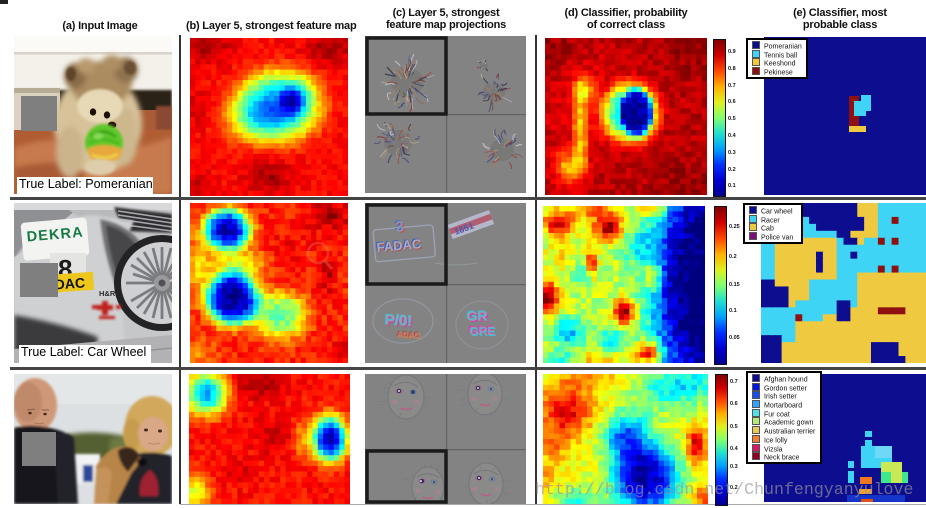 This screenshot has height=508, width=926. I want to click on svg-text: DAC, so click(69, 283).